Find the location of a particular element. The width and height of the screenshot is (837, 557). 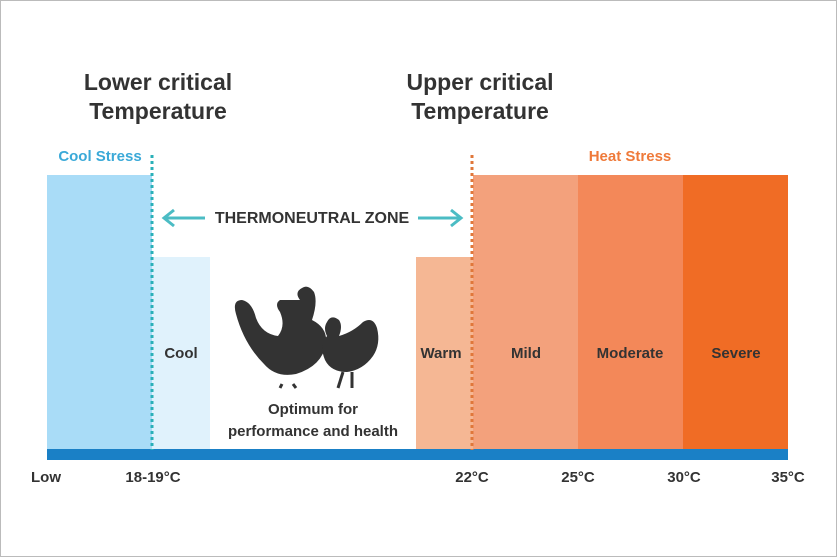

zone-label: THERMONEUTRAL ZONE is located at coordinates (312, 218).